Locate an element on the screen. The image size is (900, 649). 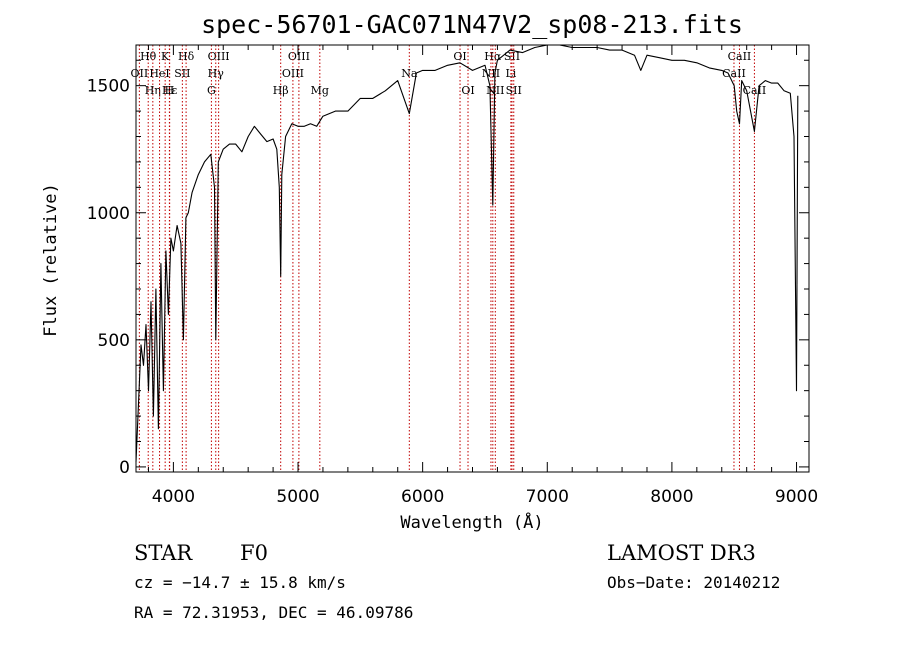
chart-title: spec-56701-GAC071N47V2_sp08-213.fits is located at coordinates (472, 24).